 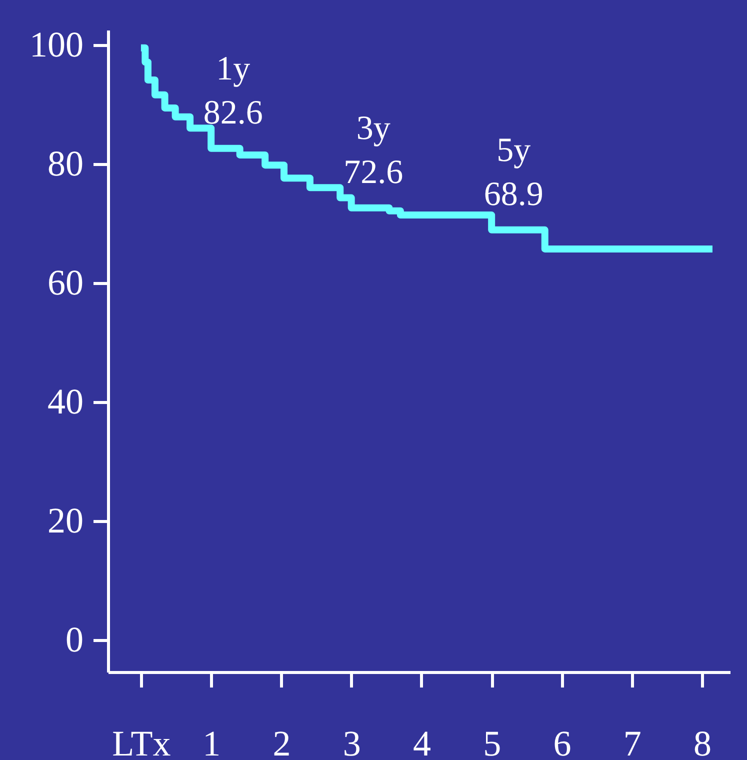 What do you see at coordinates (66, 520) in the screenshot?
I see `y-tick-label: 20` at bounding box center [66, 520].